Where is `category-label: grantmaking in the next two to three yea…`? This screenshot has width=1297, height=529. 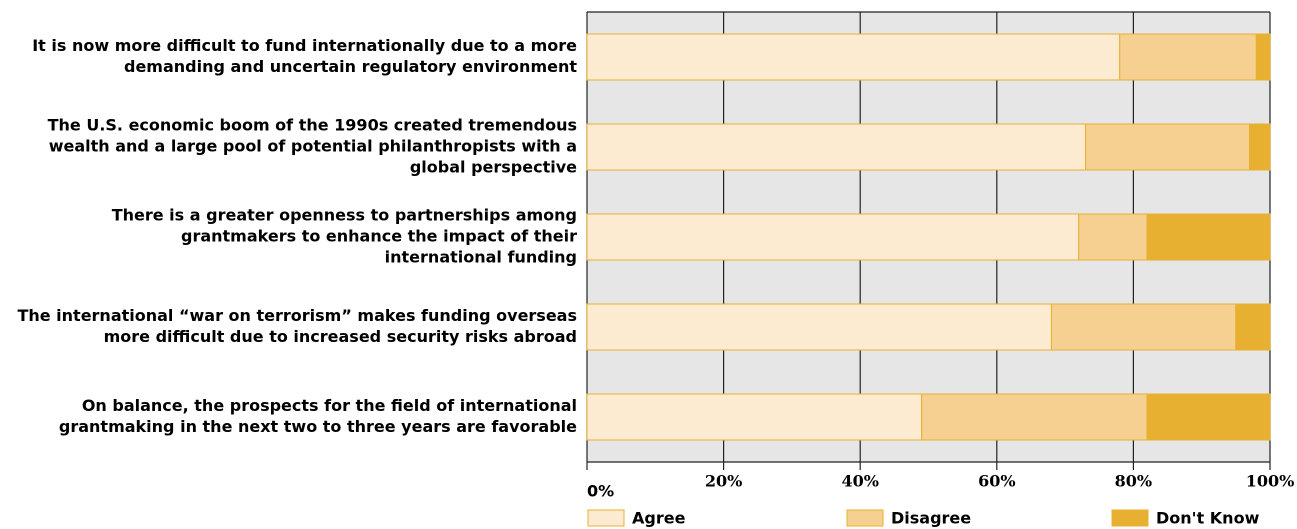
category-label: grantmaking in the next two to three yea… is located at coordinates (318, 426).